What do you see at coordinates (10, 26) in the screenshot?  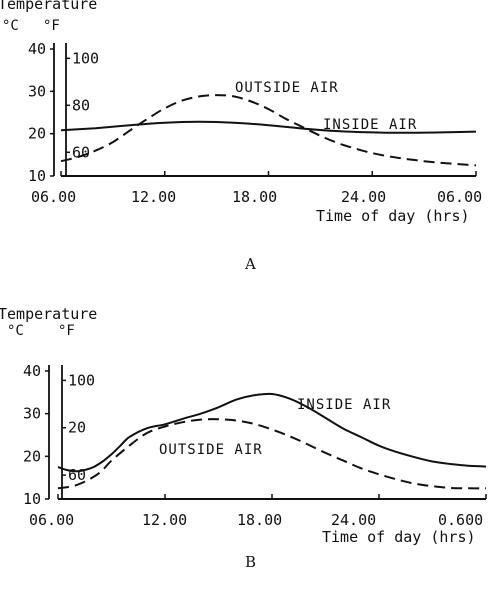 I see `y-unit-celsius-a: °C` at bounding box center [10, 26].